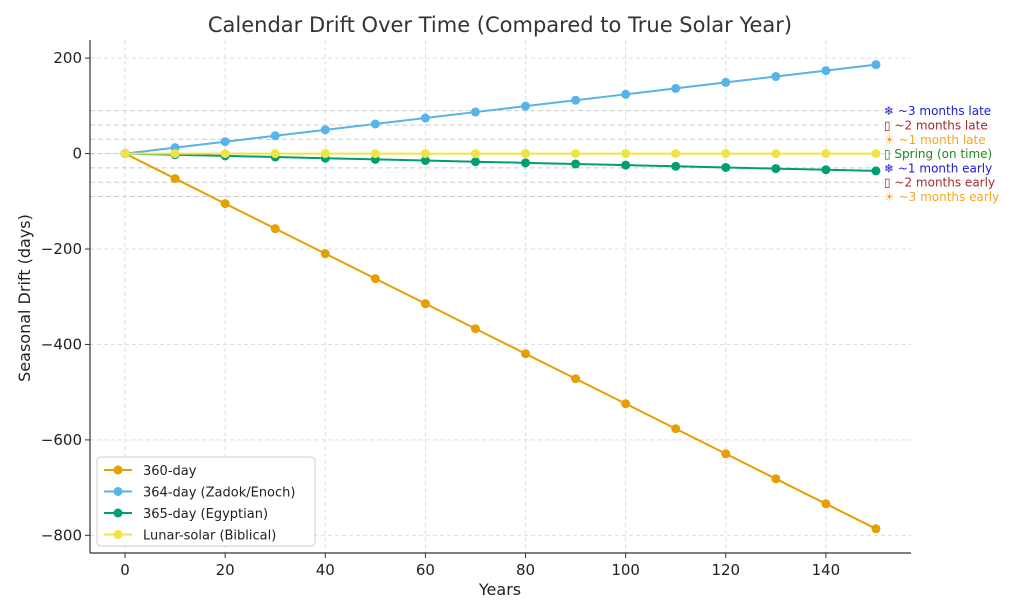 The height and width of the screenshot is (614, 1023). Describe the element at coordinates (826, 570) in the screenshot. I see `x-tick-label: 140` at that location.